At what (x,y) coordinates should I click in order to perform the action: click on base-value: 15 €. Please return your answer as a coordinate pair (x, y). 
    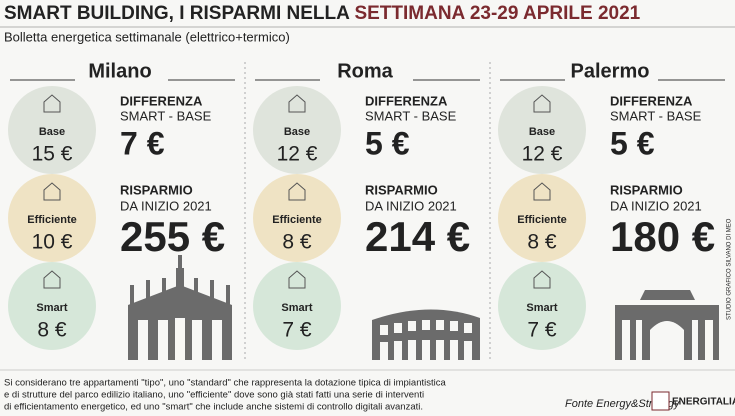
    Looking at the image, I should click on (52, 154).